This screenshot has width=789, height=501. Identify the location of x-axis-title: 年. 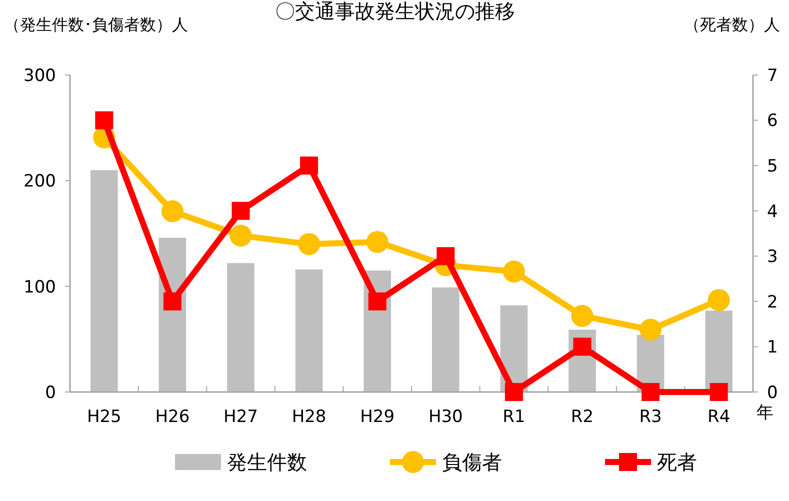
(765, 413).